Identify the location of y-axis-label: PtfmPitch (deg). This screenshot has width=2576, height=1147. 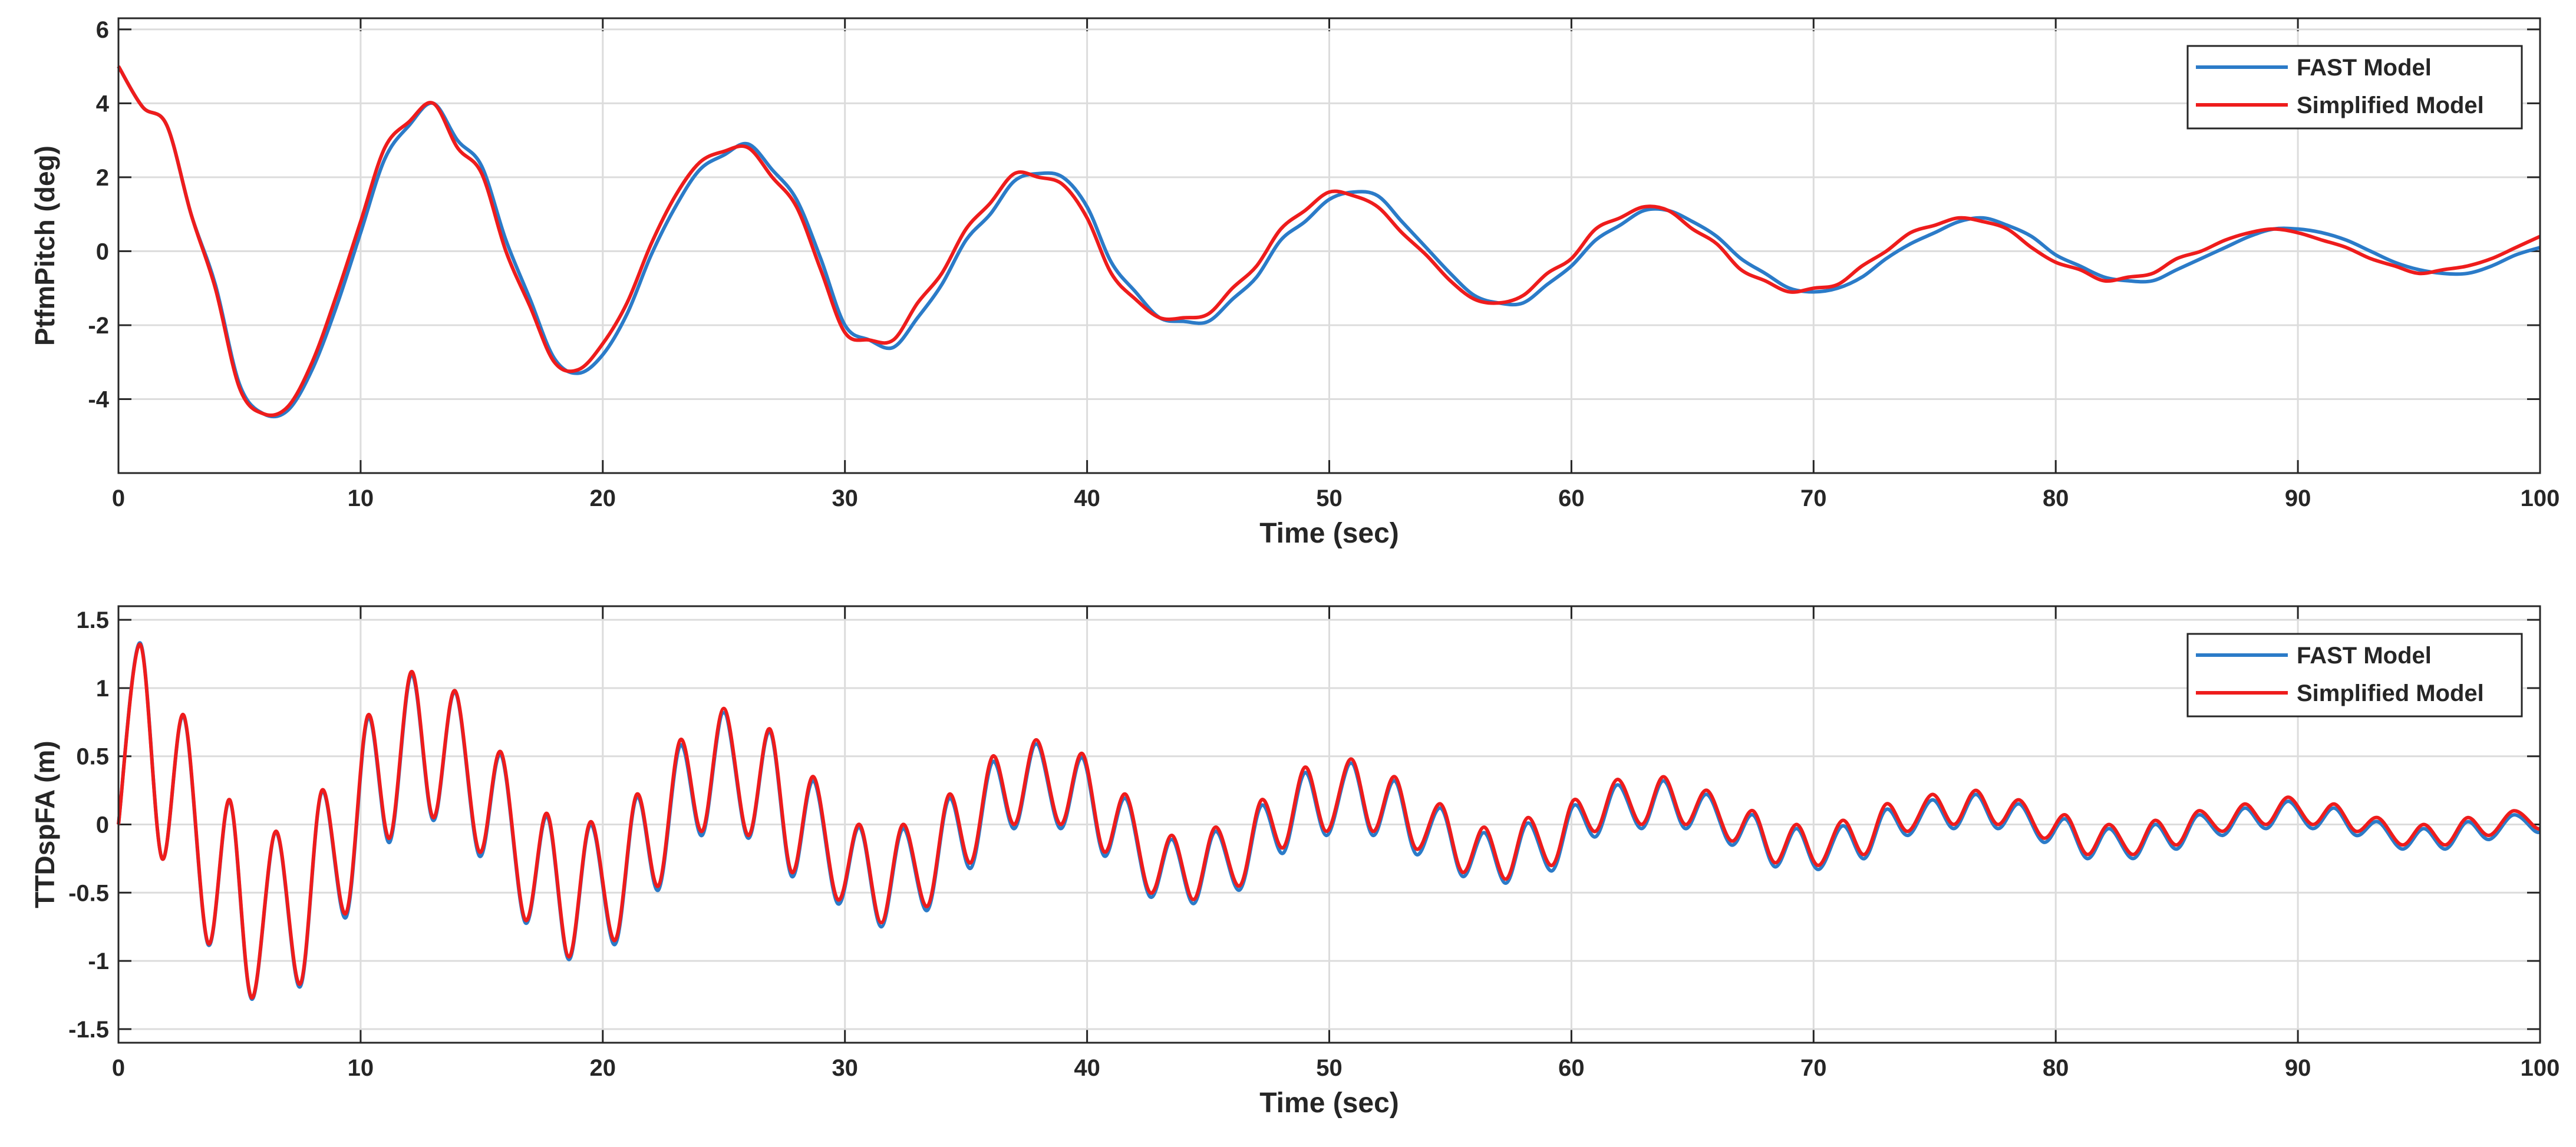
(45, 246).